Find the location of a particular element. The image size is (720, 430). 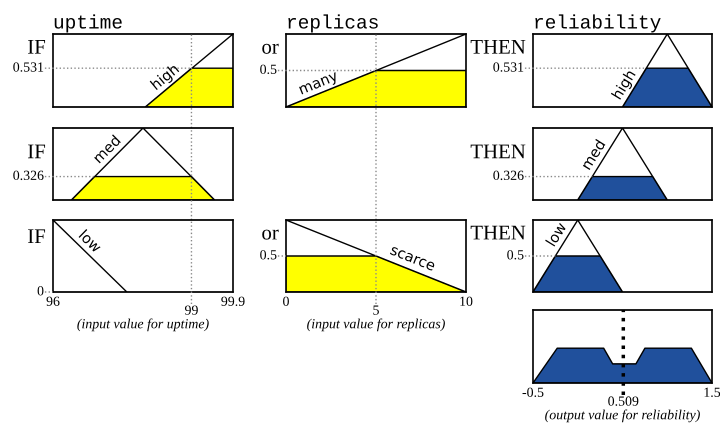

ref-line-label: 0 is located at coordinates (41, 291).